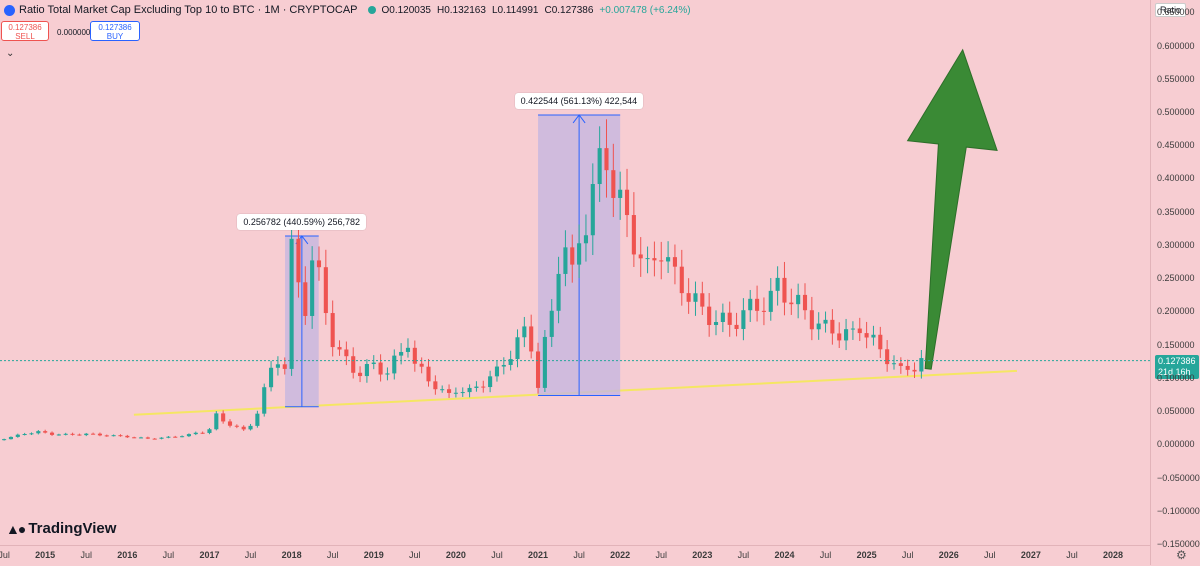  I want to click on measure-label-2021: 0.422544 (561.13%) 422,544, so click(579, 100).